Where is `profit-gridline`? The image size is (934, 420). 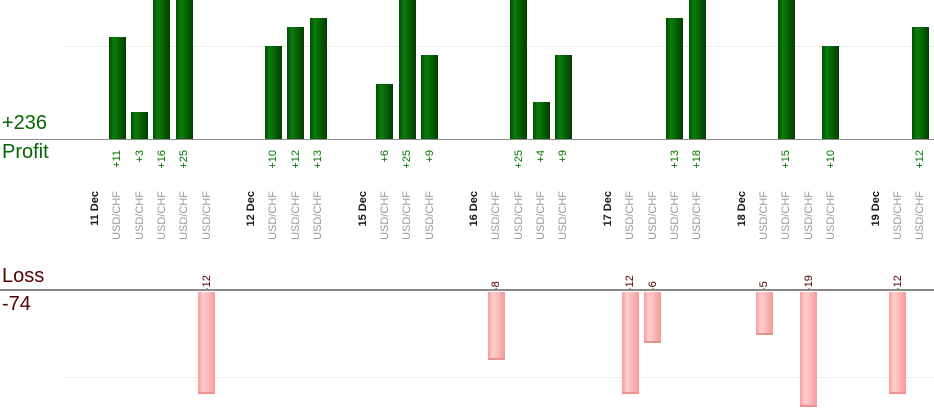
profit-gridline is located at coordinates (498, 46).